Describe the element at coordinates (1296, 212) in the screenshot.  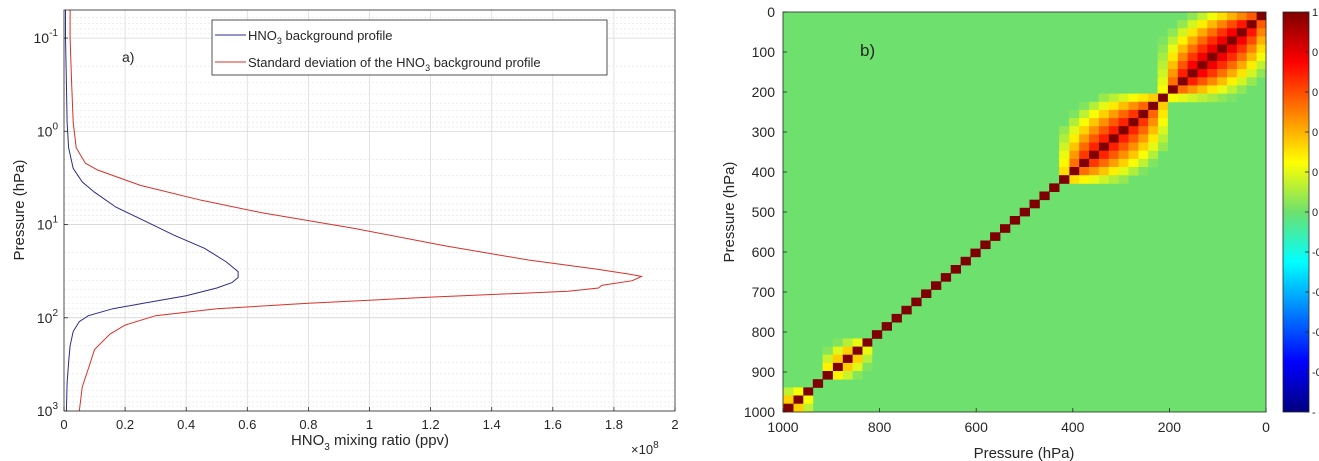
I see `colorbar` at that location.